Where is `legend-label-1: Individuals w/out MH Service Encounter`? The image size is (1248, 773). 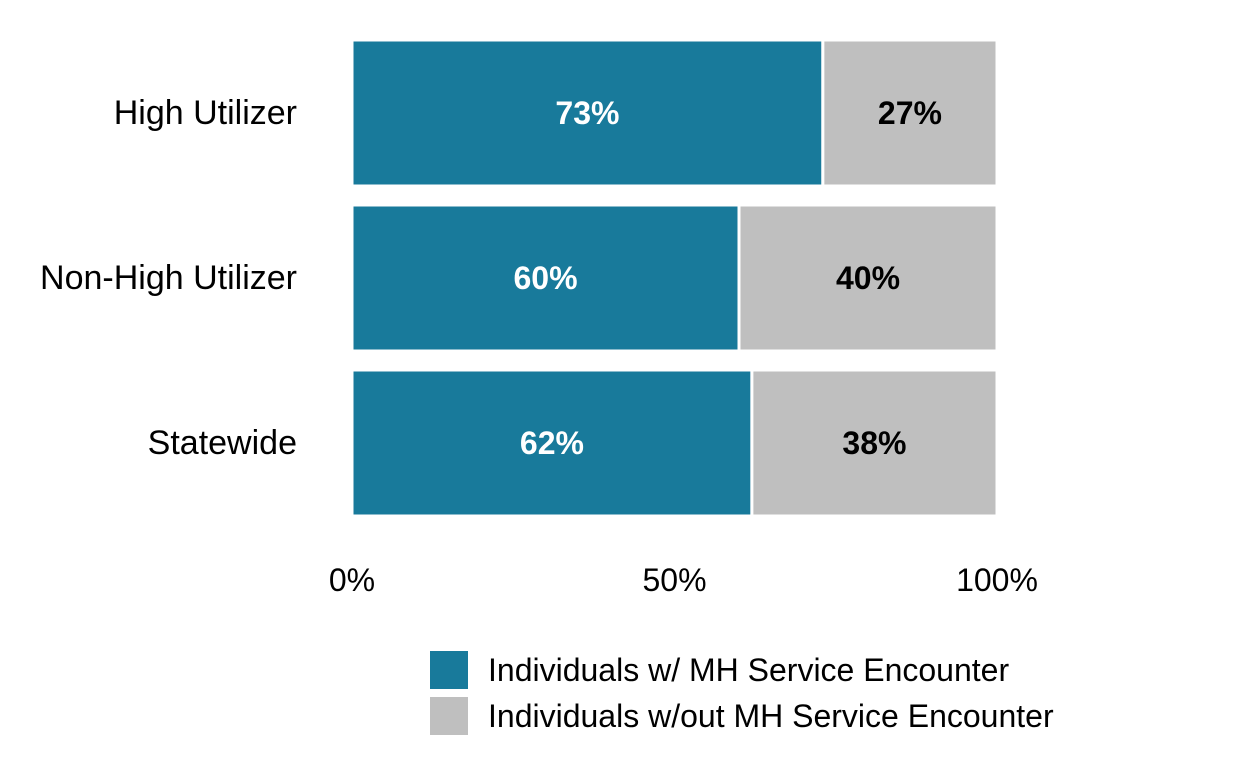
legend-label-1: Individuals w/out MH Service Encounter is located at coordinates (771, 716).